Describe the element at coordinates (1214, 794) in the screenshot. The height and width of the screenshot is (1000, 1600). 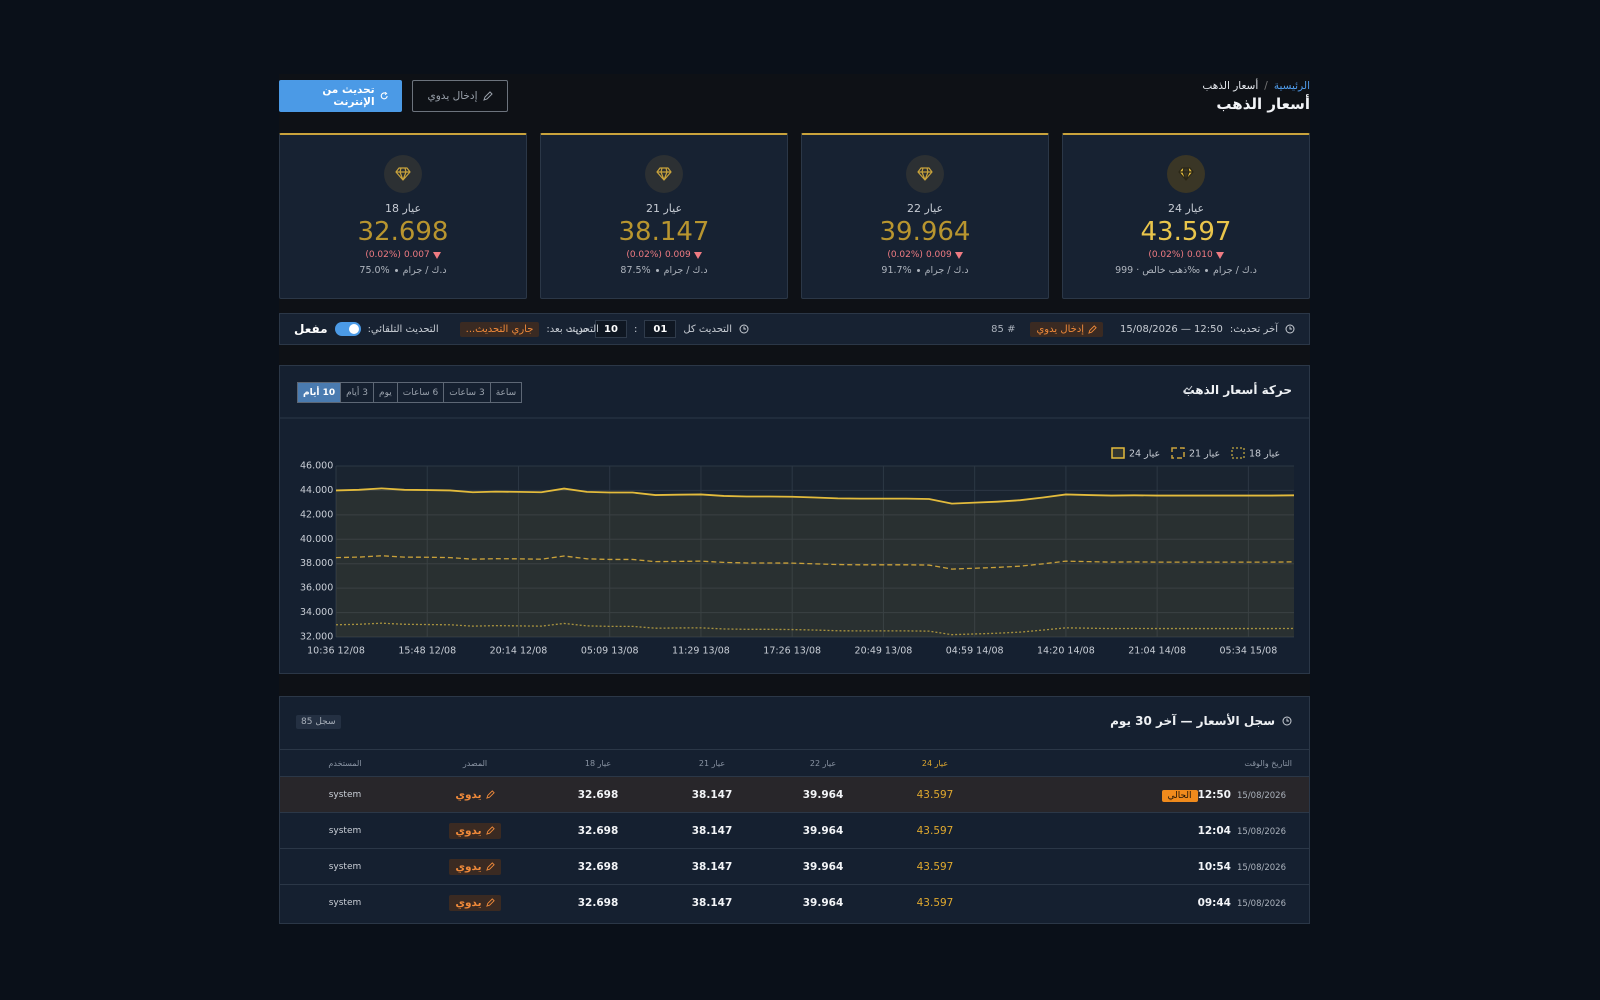
I see `time: 12:50` at that location.